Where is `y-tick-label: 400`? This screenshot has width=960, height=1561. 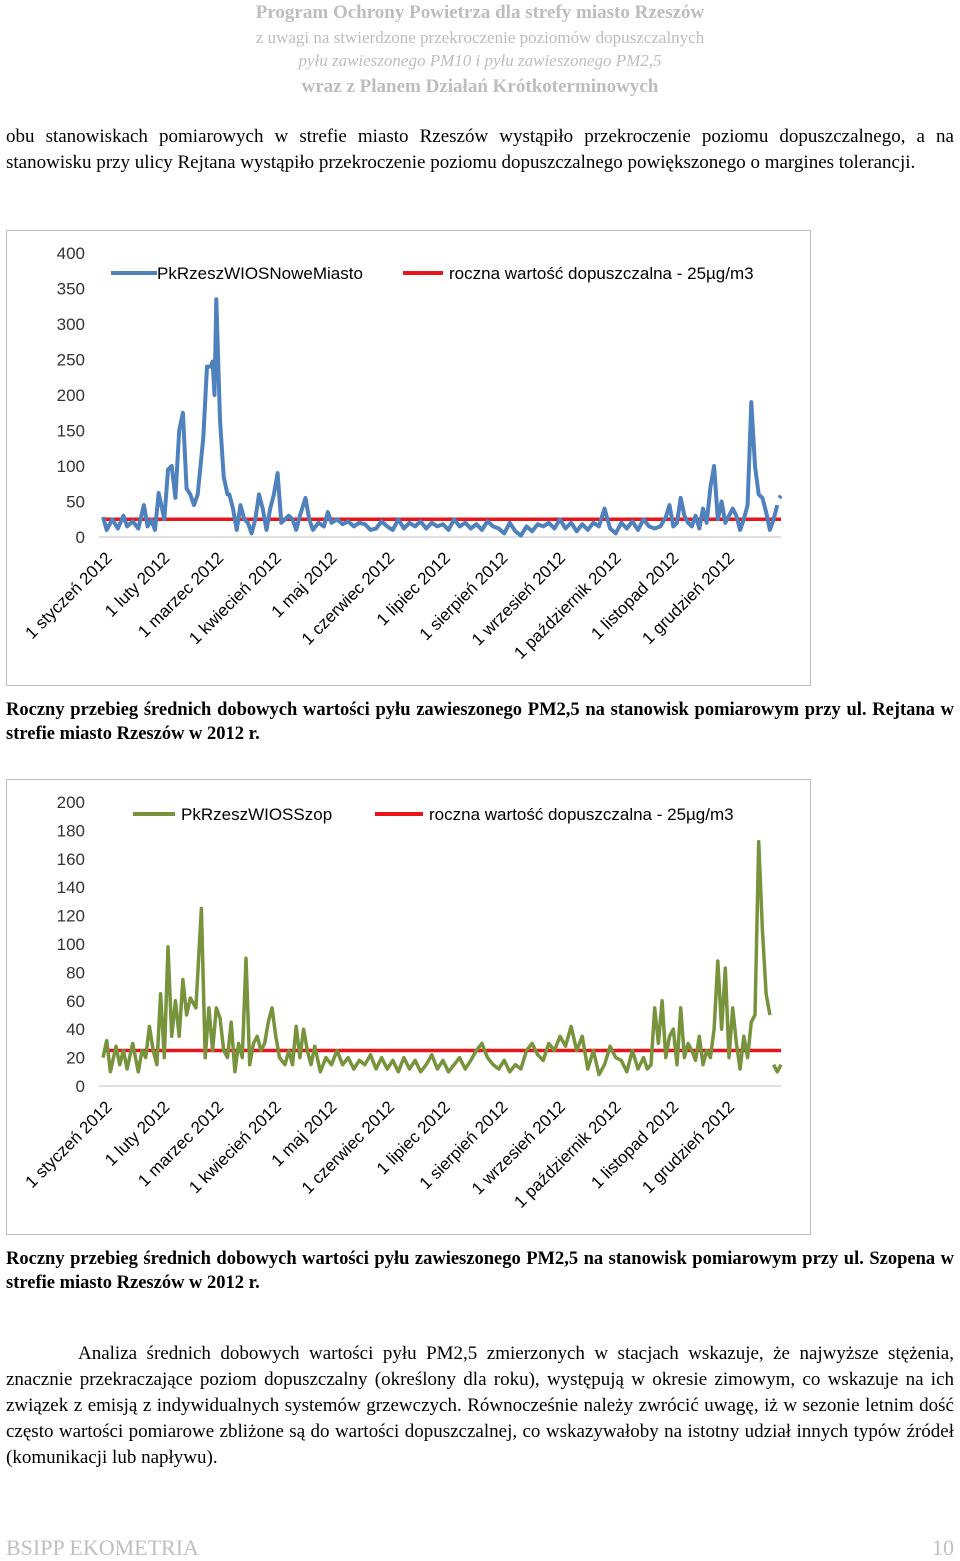
y-tick-label: 400 is located at coordinates (71, 253).